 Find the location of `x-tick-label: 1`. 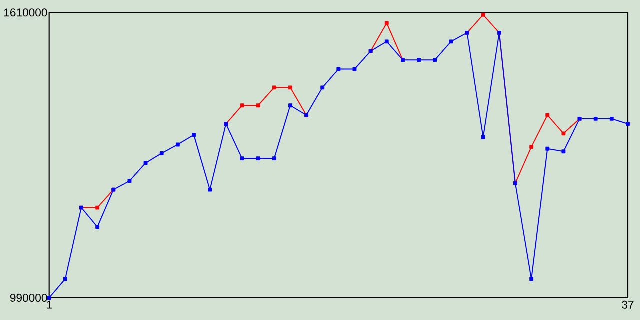

x-tick-label: 1 is located at coordinates (49, 304).